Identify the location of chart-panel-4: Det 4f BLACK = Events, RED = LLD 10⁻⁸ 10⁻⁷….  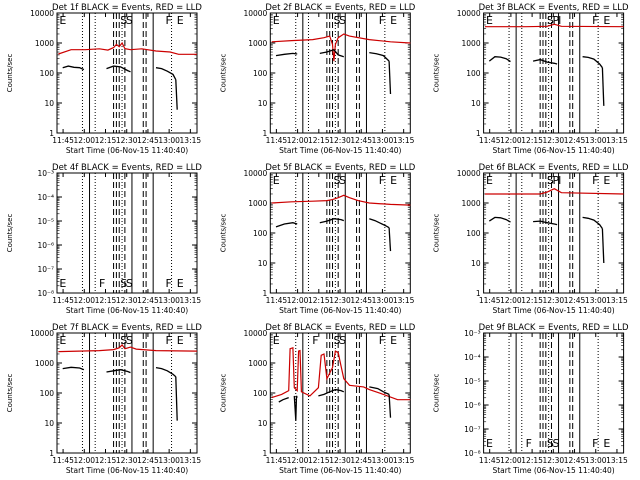
(104, 239).